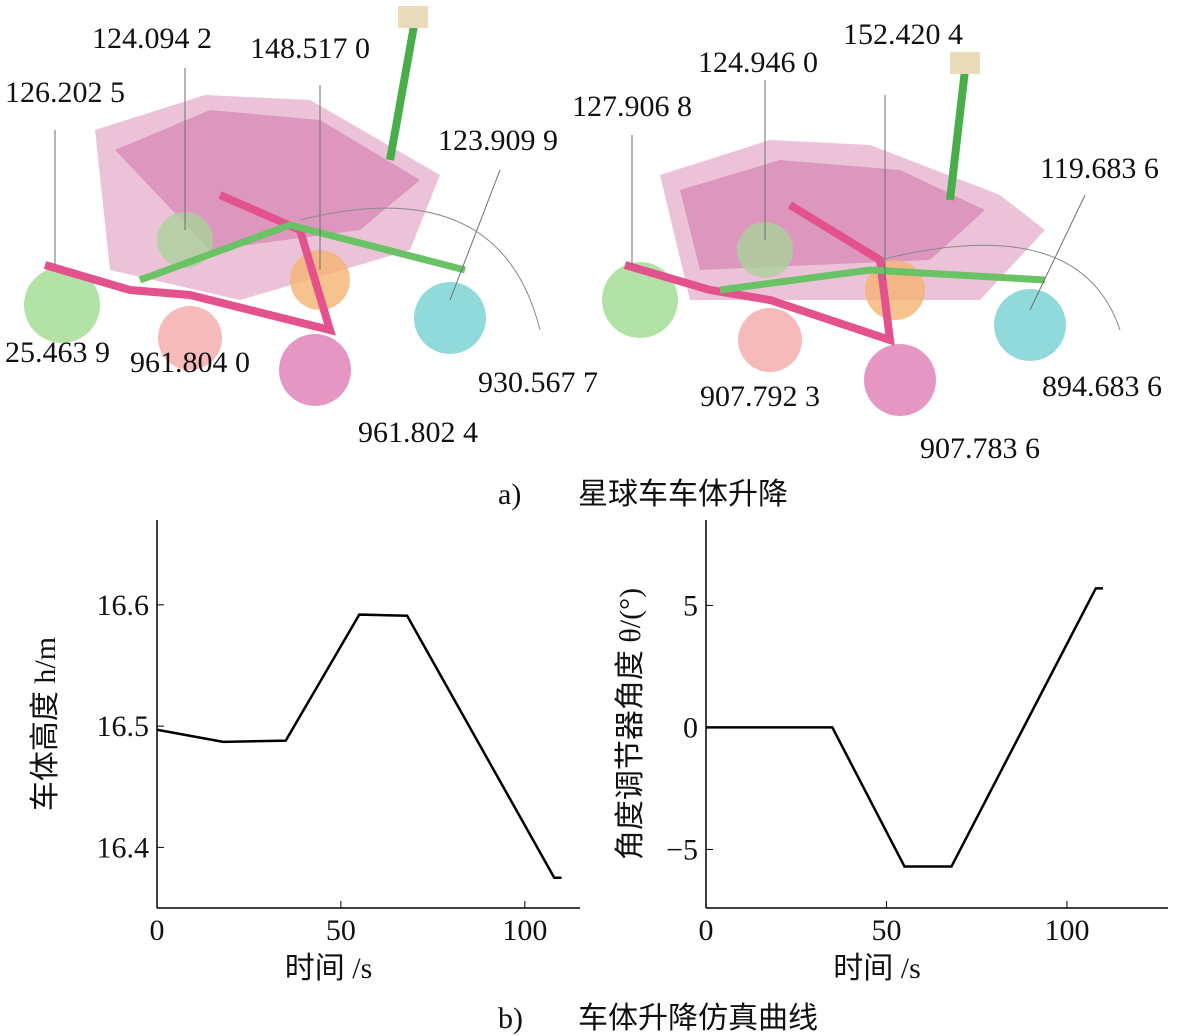 The width and height of the screenshot is (1200, 1036). What do you see at coordinates (1099, 168) in the screenshot?
I see `load-label: 119.683 6` at bounding box center [1099, 168].